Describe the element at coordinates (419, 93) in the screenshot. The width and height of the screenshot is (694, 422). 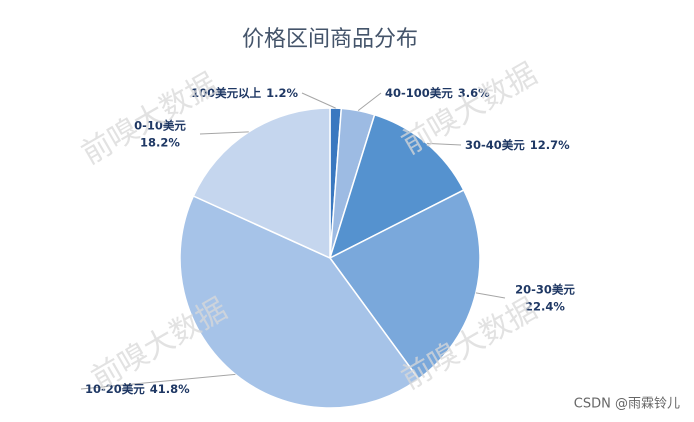
I see `category-label: 40-100美元` at that location.